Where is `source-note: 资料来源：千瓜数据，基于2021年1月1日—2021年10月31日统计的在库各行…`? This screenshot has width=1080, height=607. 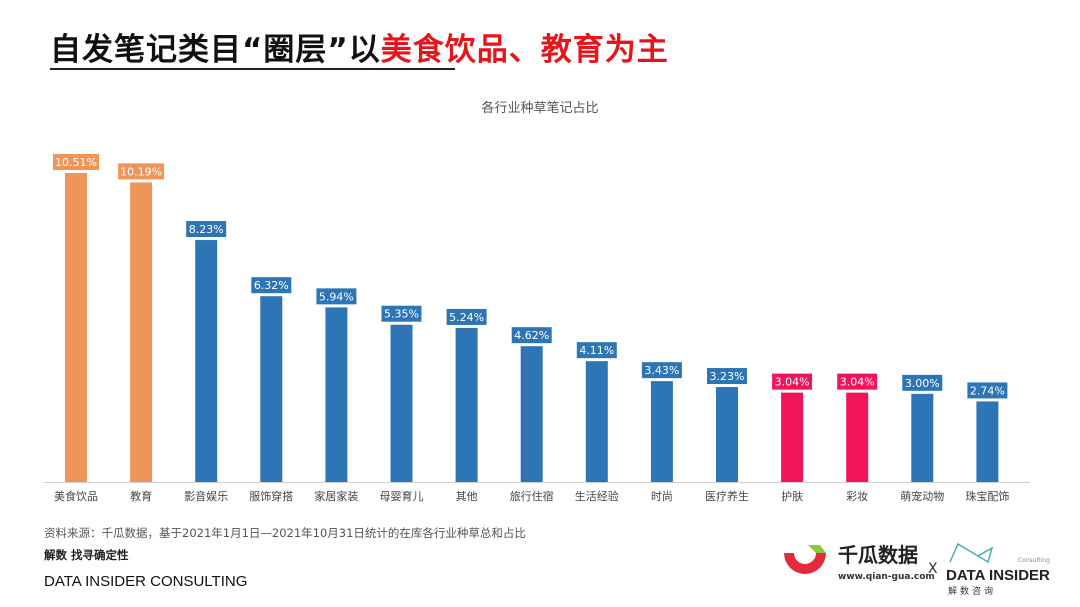 source-note: 资料来源：千瓜数据，基于2021年1月1日—2021年10月31日统计的在库各行… is located at coordinates (285, 533).